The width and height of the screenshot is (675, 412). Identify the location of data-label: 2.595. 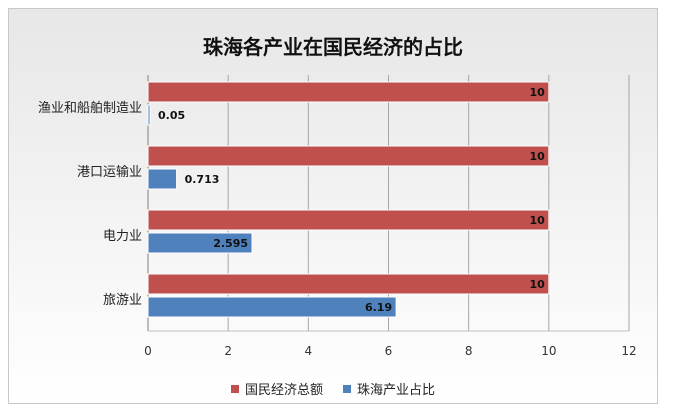
(230, 243).